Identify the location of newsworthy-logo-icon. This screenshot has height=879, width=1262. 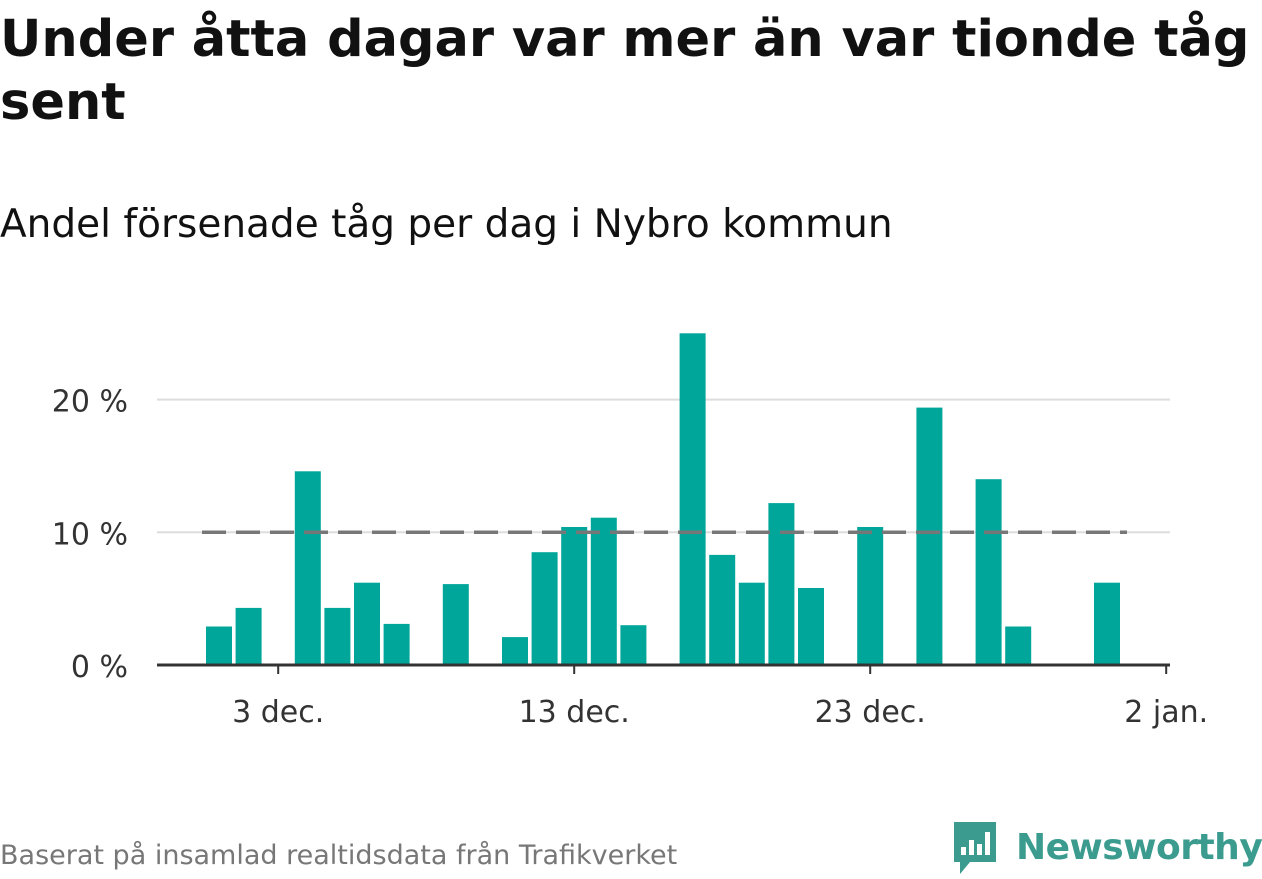
(975, 848).